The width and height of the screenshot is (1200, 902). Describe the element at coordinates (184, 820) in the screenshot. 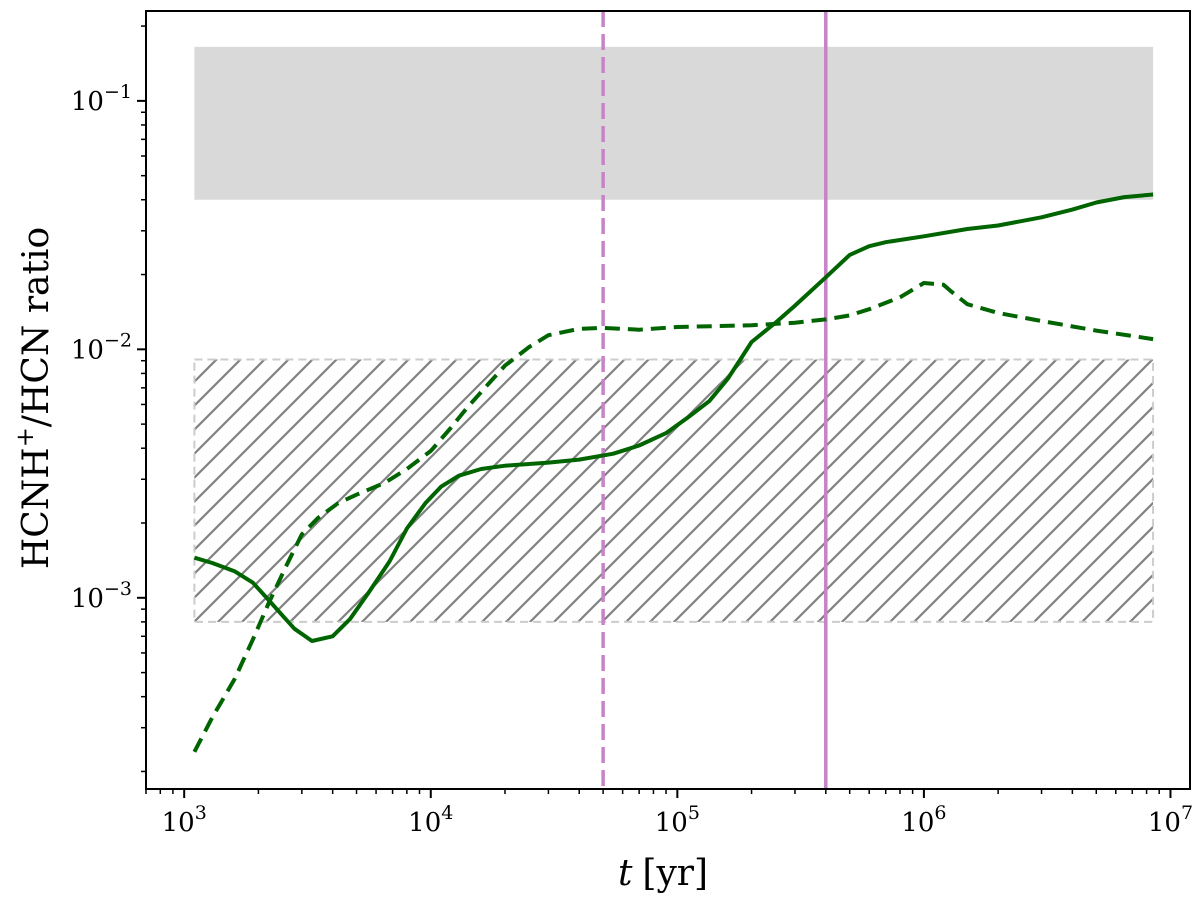

I see `x-tick-label: 10³` at that location.